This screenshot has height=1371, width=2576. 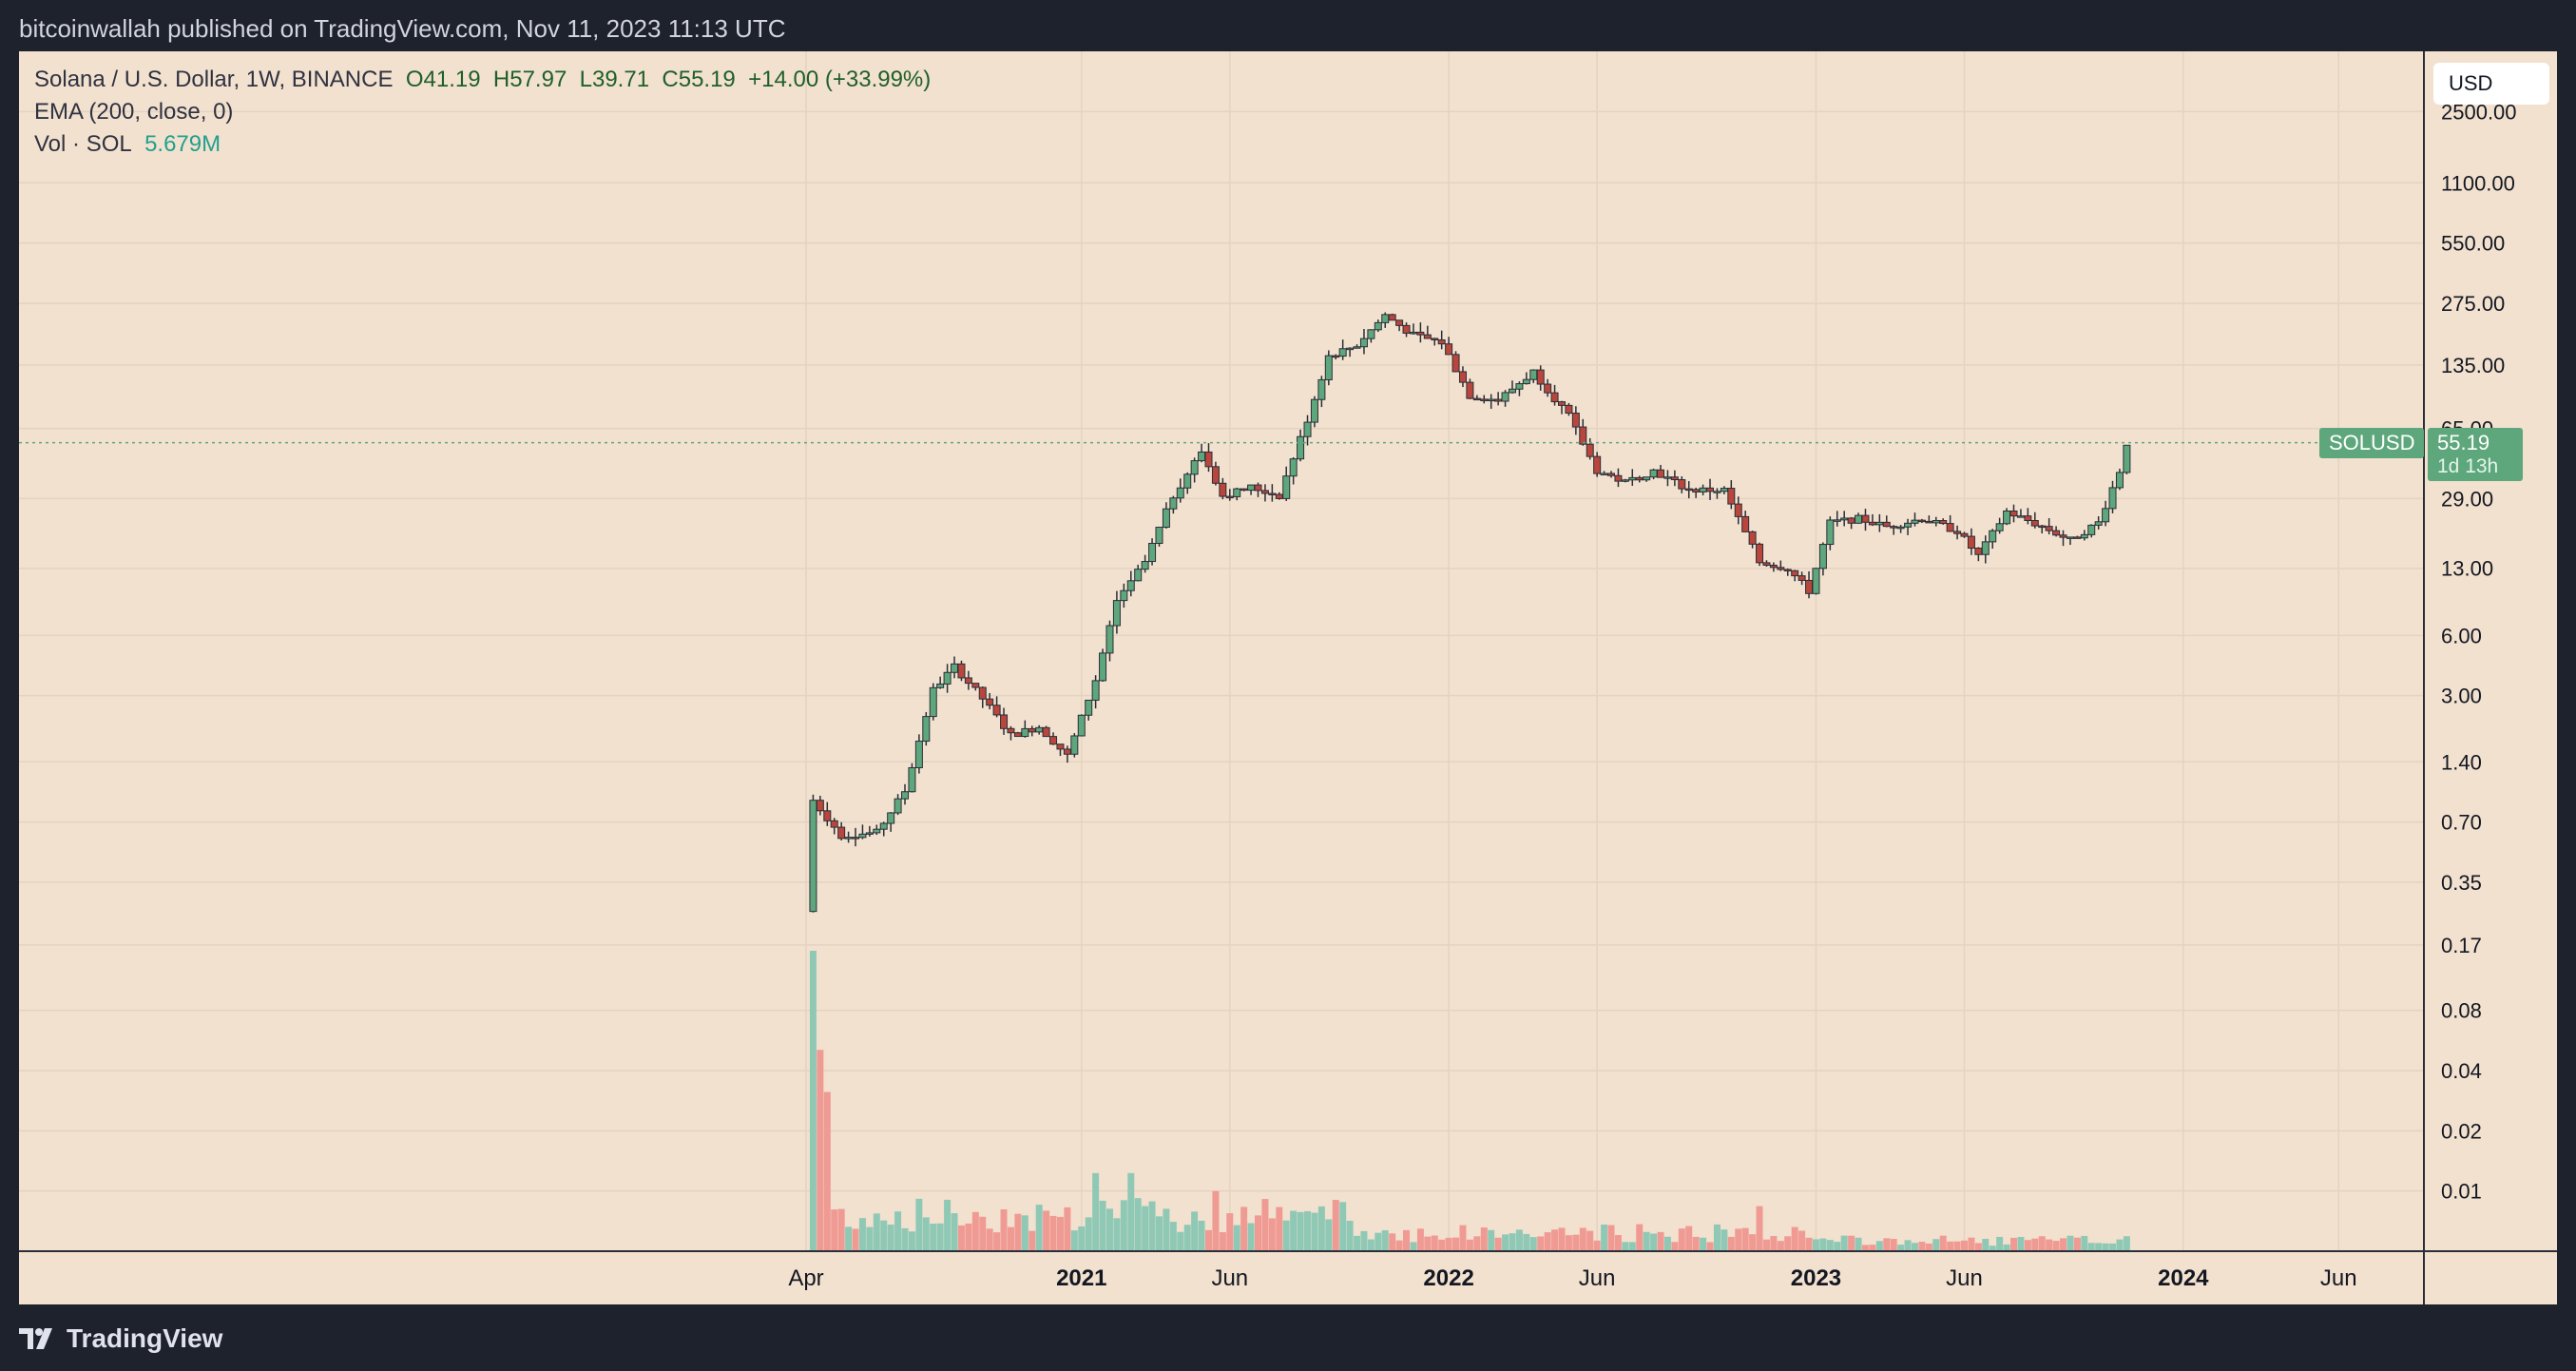 I want to click on price-tick-label: 6.00, so click(x=2462, y=636).